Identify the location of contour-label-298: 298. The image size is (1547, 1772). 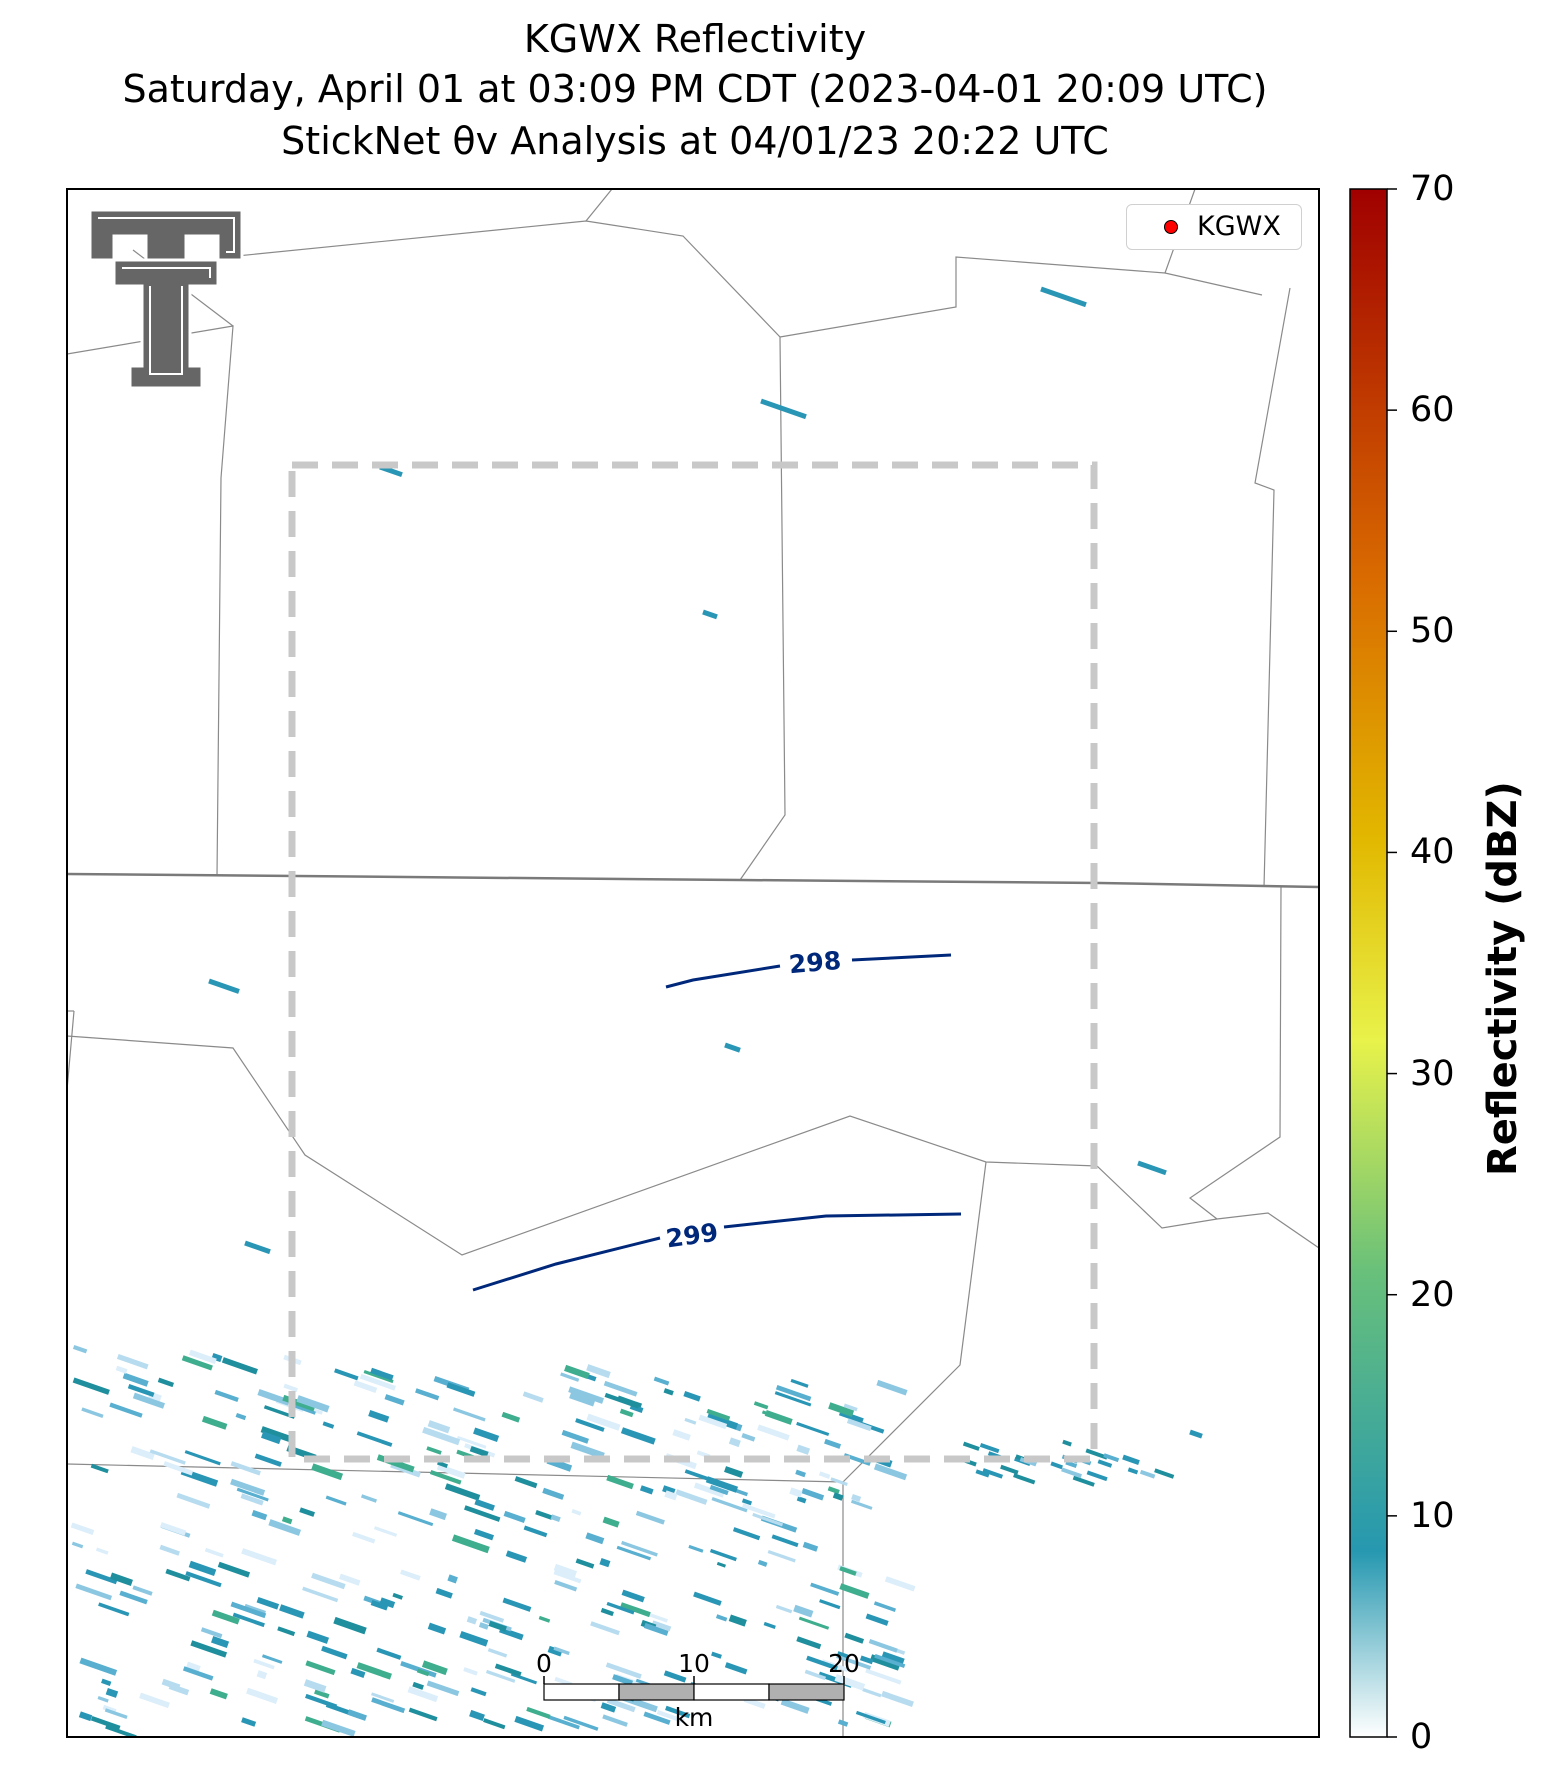
(815, 962).